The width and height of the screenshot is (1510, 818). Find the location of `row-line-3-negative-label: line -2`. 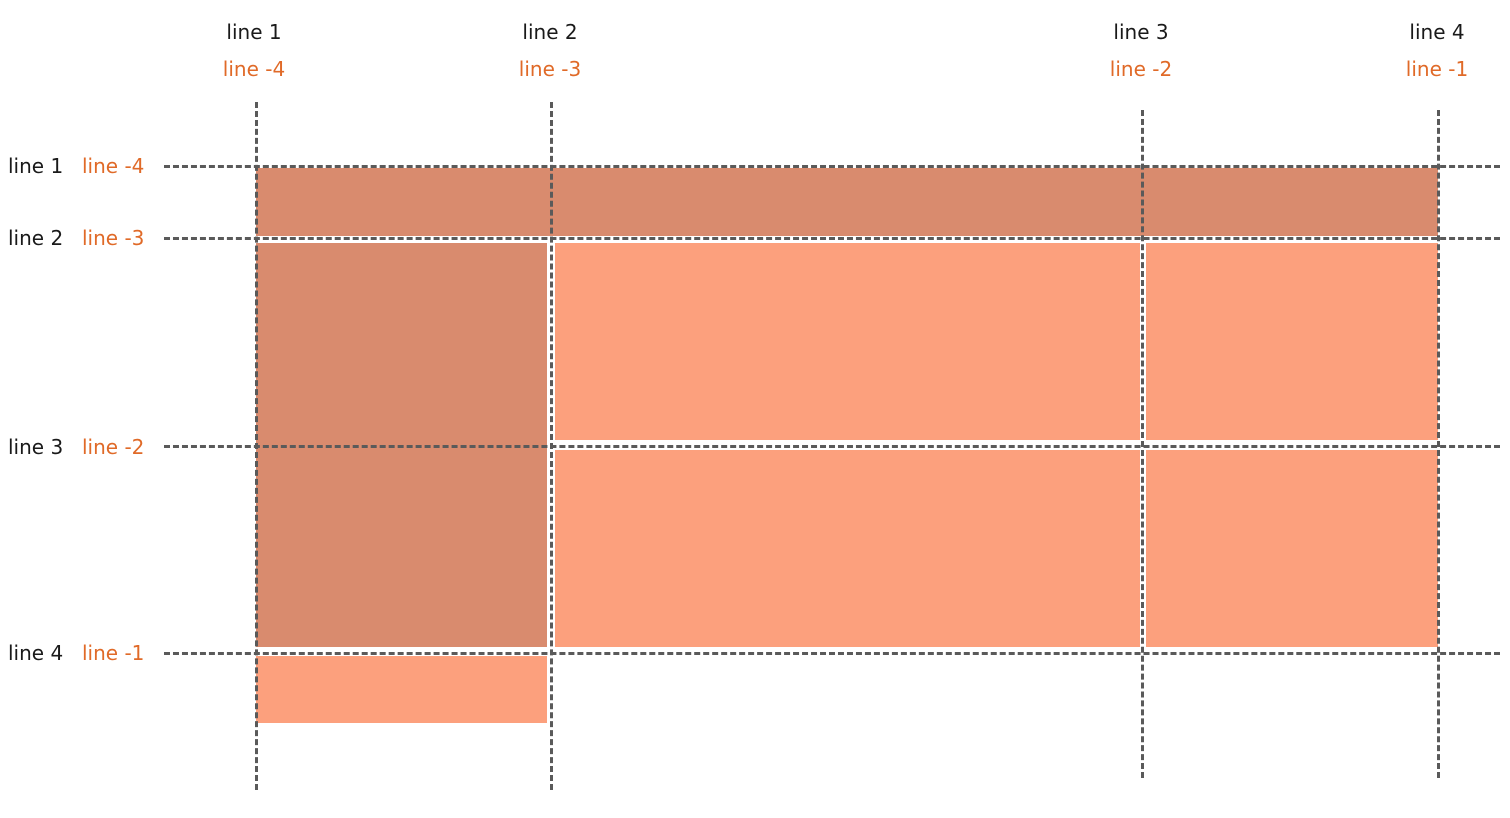

row-line-3-negative-label: line -2 is located at coordinates (113, 447).